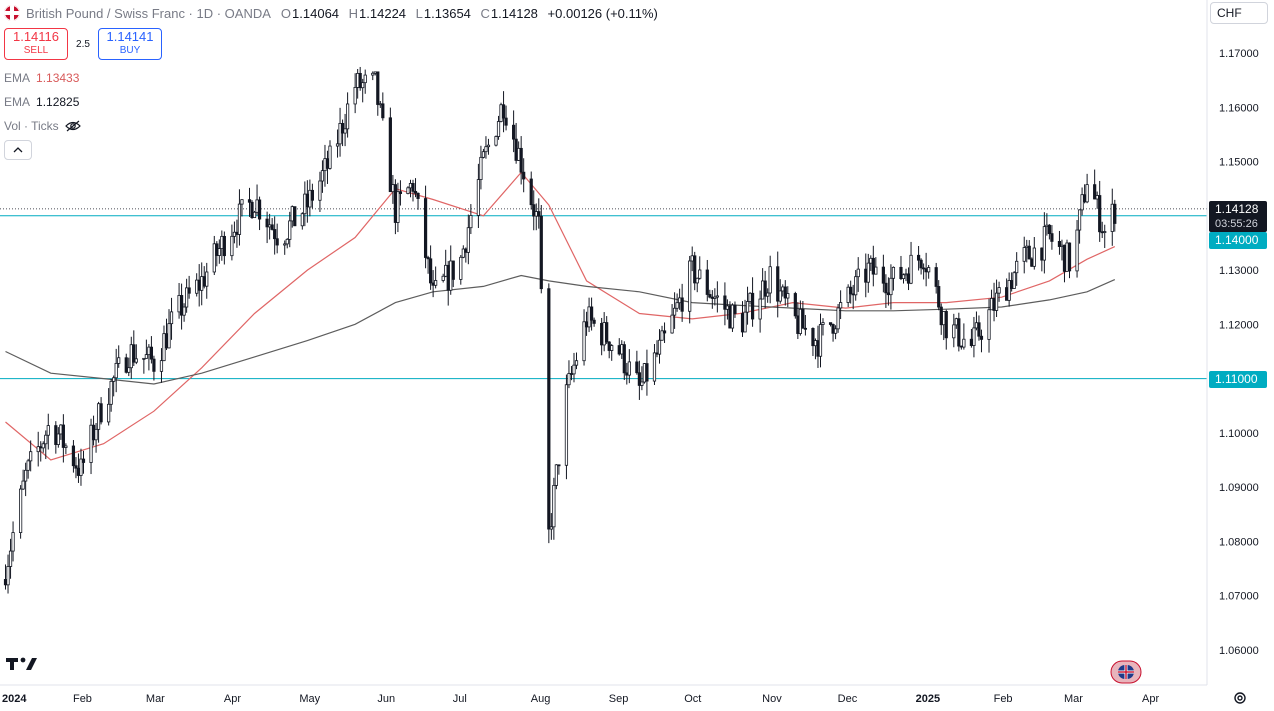 The width and height of the screenshot is (1274, 711). I want to click on uk-event-flag-icon, so click(1126, 672).